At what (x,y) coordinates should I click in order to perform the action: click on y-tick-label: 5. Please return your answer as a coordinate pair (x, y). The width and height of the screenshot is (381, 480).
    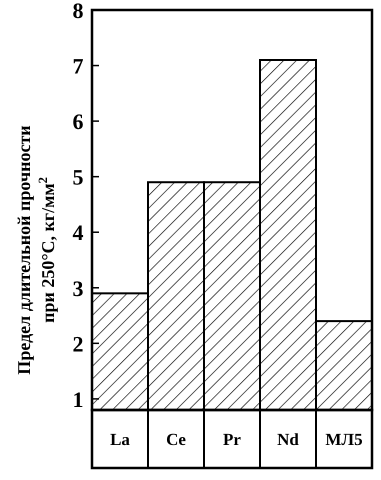
    Looking at the image, I should click on (78, 177).